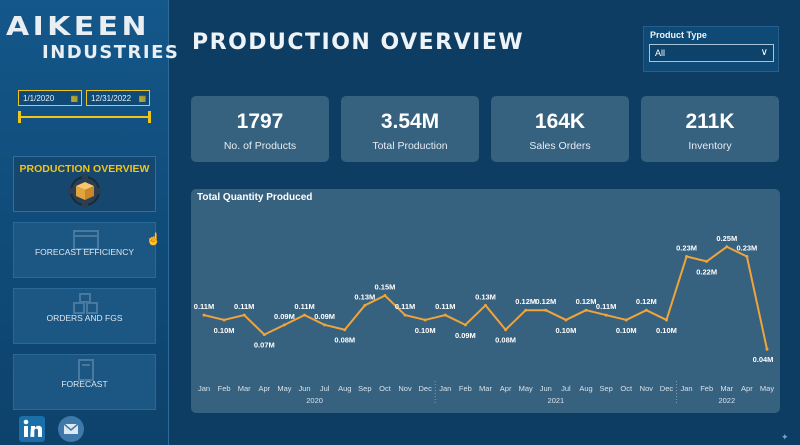  I want to click on kpi-card-products: 1797 No. of Products, so click(260, 129).